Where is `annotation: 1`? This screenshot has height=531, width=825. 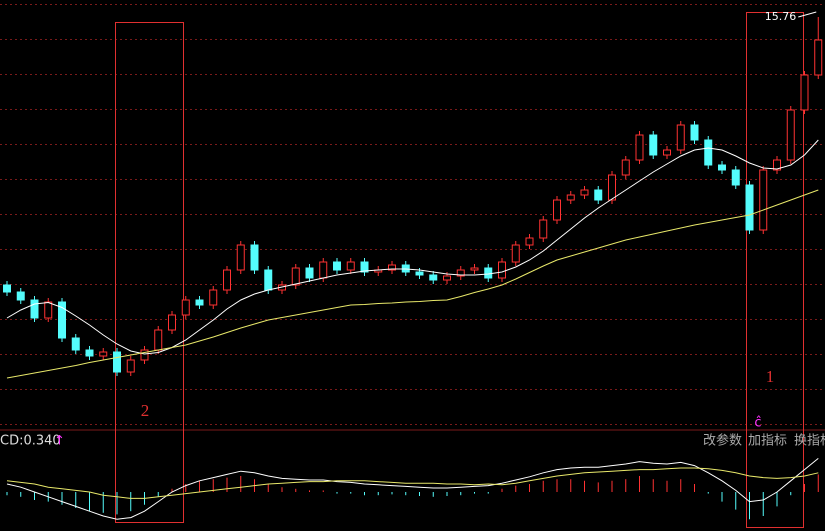
annotation: 1 is located at coordinates (770, 376).